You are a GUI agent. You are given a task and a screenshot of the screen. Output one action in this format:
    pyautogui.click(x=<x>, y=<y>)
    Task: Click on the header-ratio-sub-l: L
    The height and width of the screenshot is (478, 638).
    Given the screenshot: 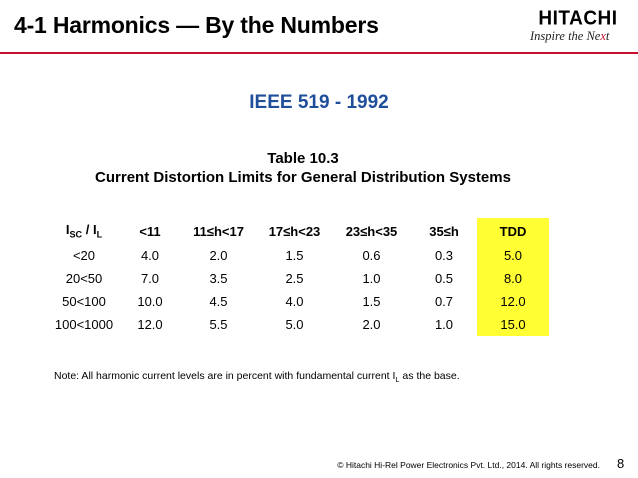 What is the action you would take?
    pyautogui.click(x=99, y=234)
    